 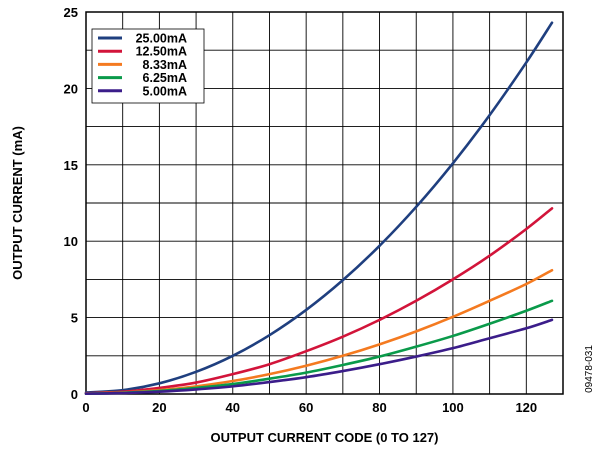 What do you see at coordinates (165, 65) in the screenshot?
I see `legend-label: 8.33mA` at bounding box center [165, 65].